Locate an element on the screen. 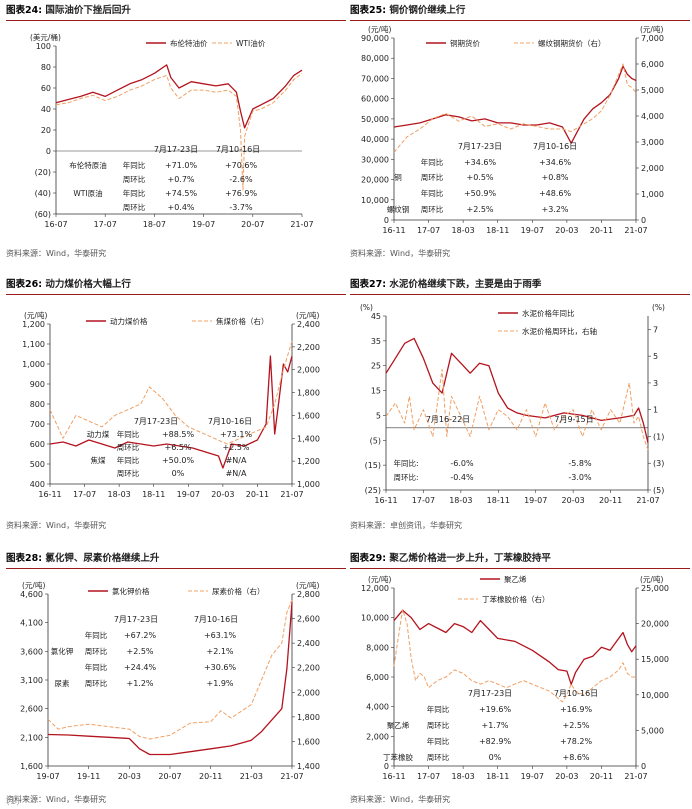 The width and height of the screenshot is (692, 809). annotation-name: 尿素 is located at coordinates (62, 683).